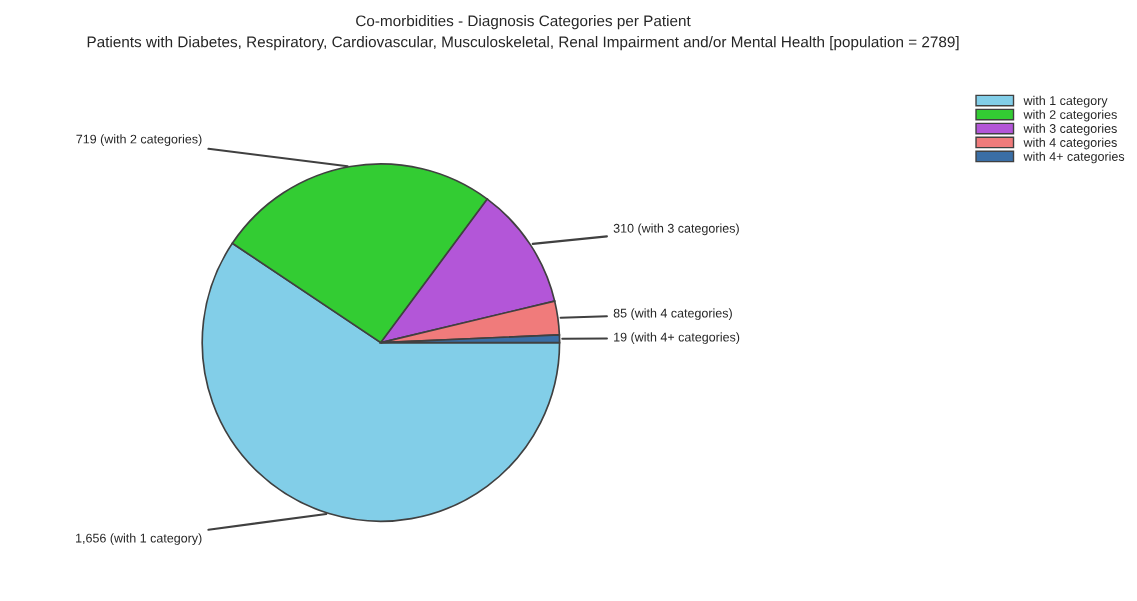  Describe the element at coordinates (139, 539) in the screenshot. I see `data-label: 1,656 (with 1 category)` at that location.